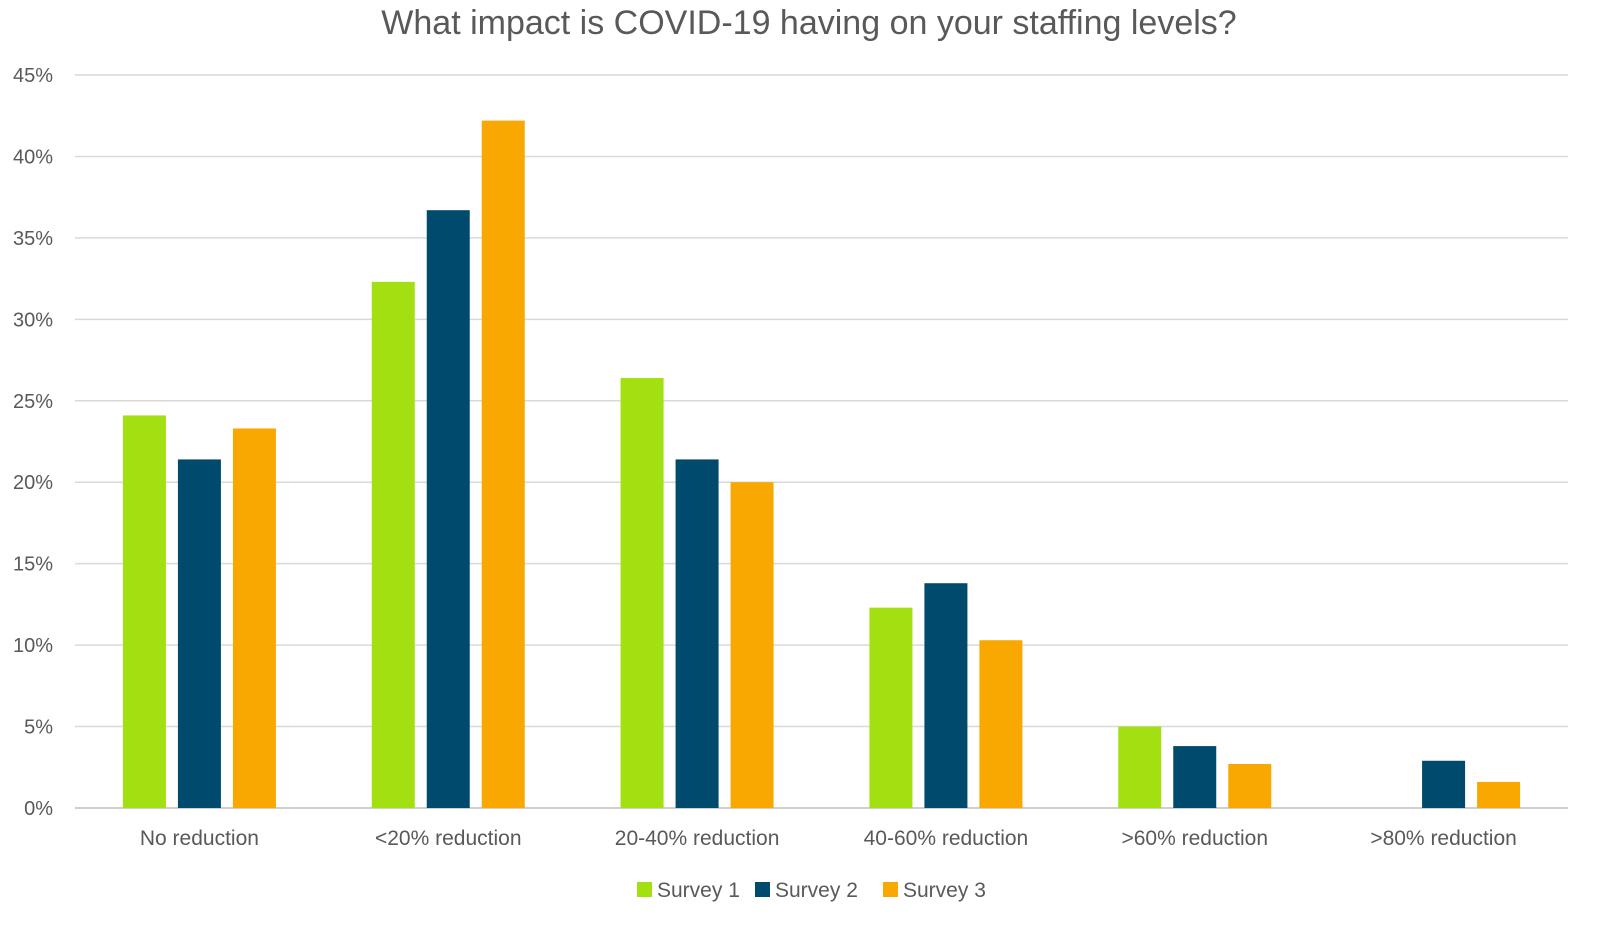 The image size is (1619, 930). I want to click on x-category-label: 40-60% reduction, so click(946, 838).